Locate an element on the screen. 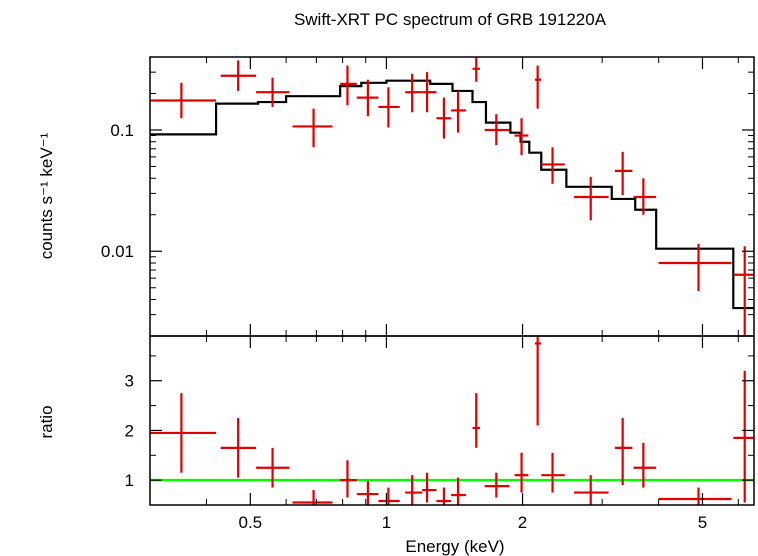 Image resolution: width=758 pixels, height=556 pixels. top-y-axis-label: counts s⁻¹ keV⁻¹ is located at coordinates (46, 195).